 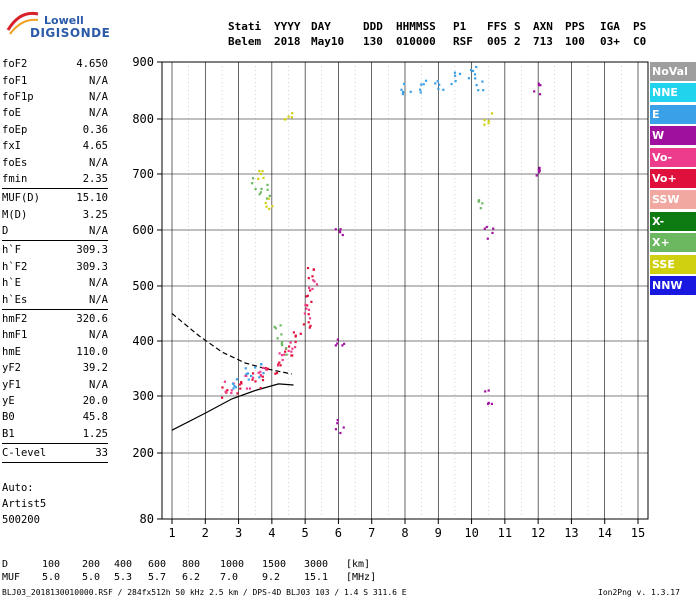 I want to click on param-row: hmF1 N/A, so click(x=55, y=335).